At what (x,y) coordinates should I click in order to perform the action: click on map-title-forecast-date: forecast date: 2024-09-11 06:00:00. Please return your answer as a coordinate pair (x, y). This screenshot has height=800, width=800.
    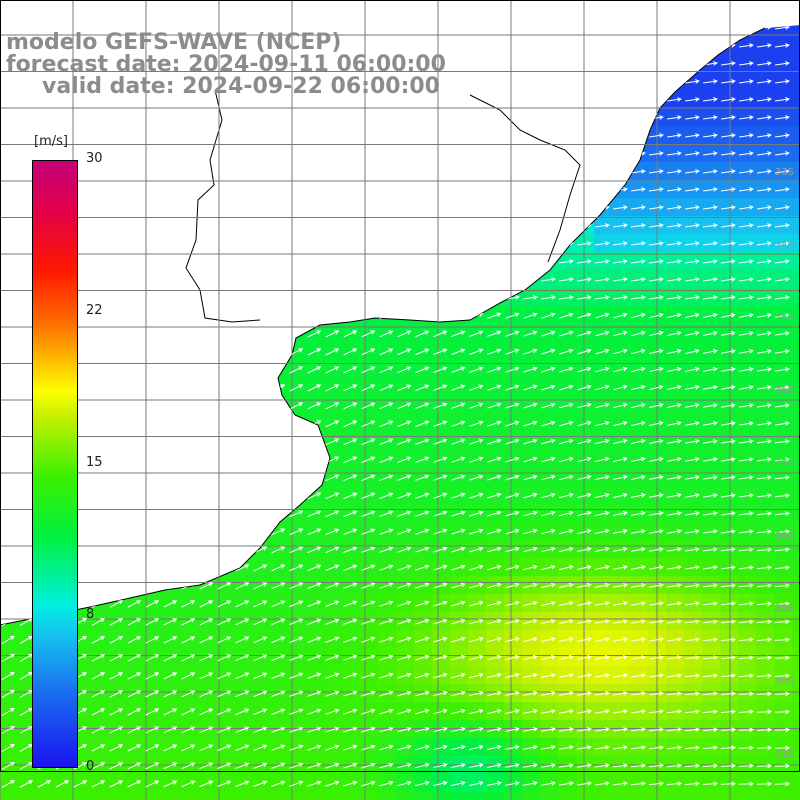
    Looking at the image, I should click on (226, 64).